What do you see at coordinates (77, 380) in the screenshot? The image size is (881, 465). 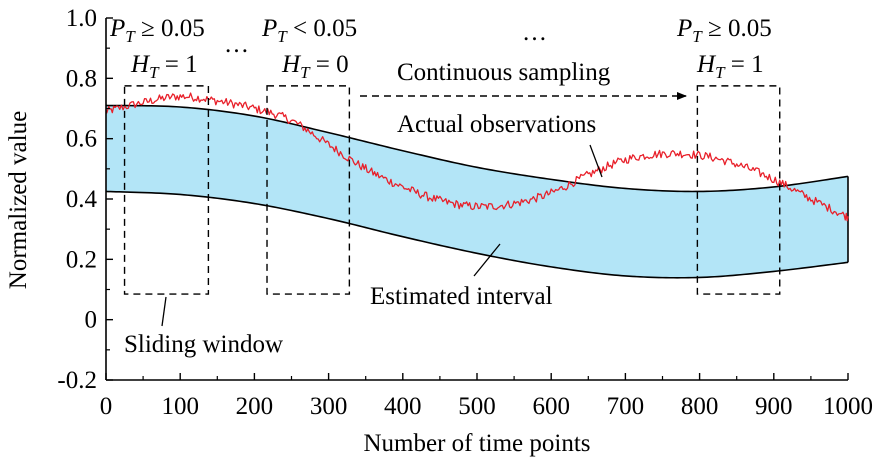 I see `y-tick-label: -0.2` at bounding box center [77, 380].